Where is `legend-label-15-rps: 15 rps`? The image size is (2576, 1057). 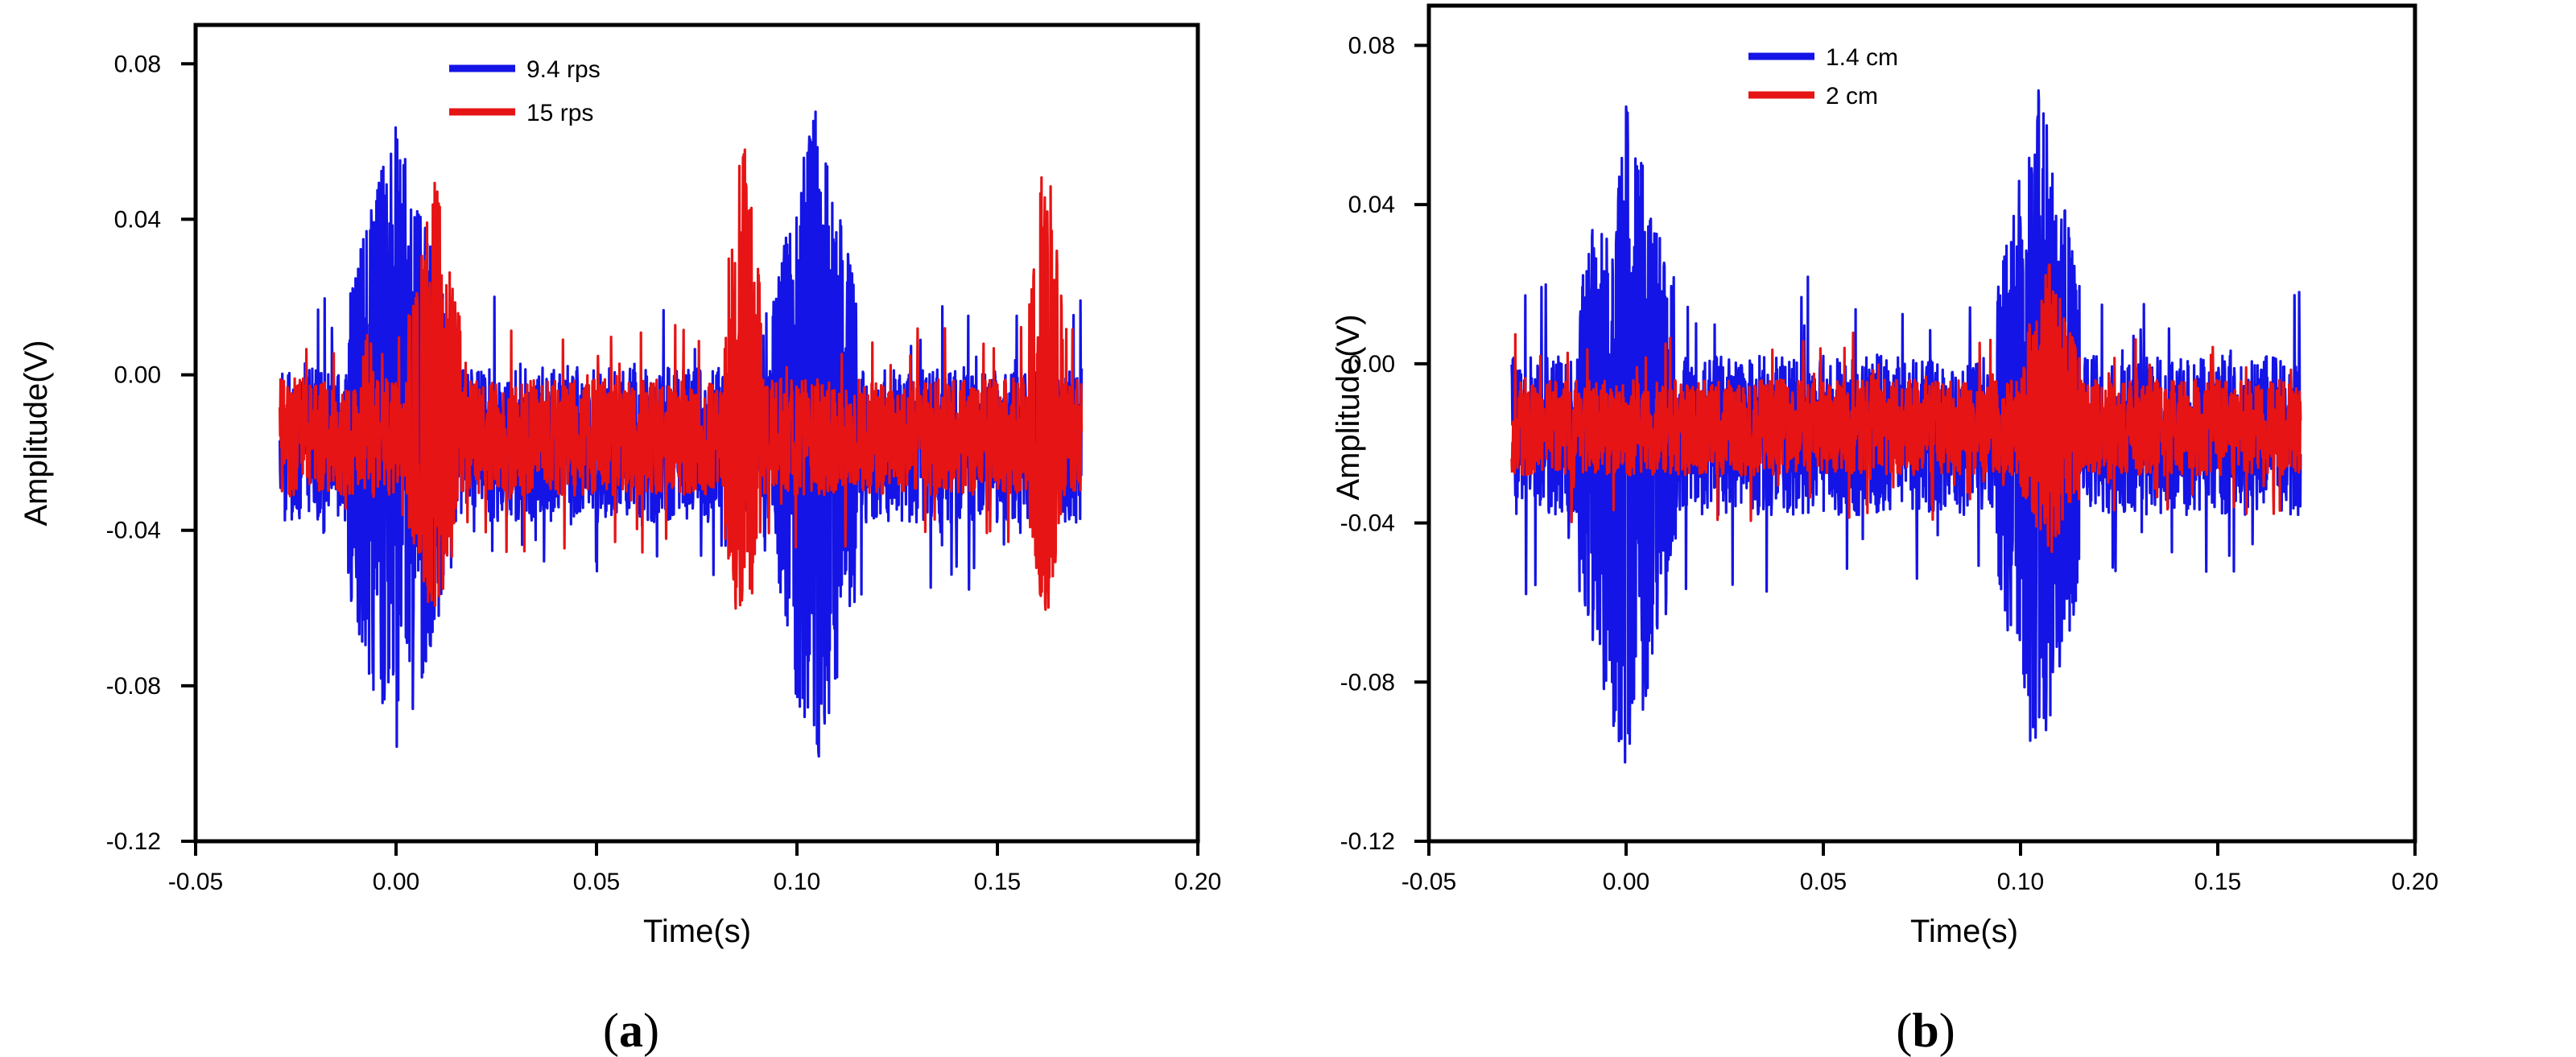 legend-label-15-rps: 15 rps is located at coordinates (559, 113).